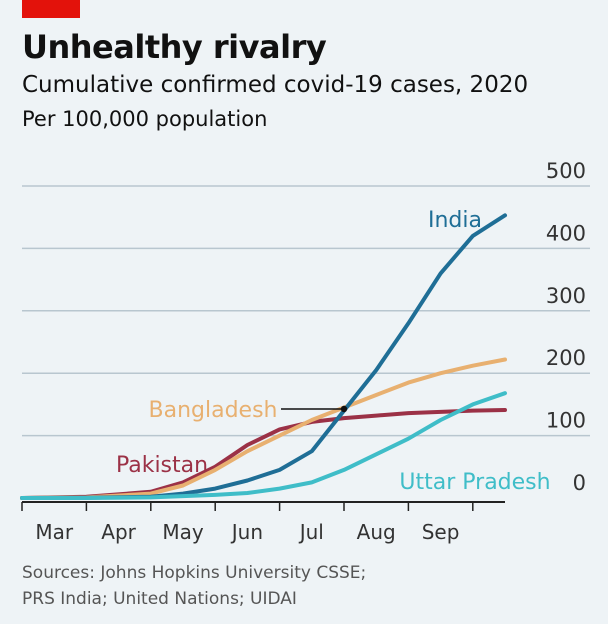 This screenshot has width=608, height=624. What do you see at coordinates (145, 119) in the screenshot?
I see `chart-unit-label: Per 100,000 population` at bounding box center [145, 119].